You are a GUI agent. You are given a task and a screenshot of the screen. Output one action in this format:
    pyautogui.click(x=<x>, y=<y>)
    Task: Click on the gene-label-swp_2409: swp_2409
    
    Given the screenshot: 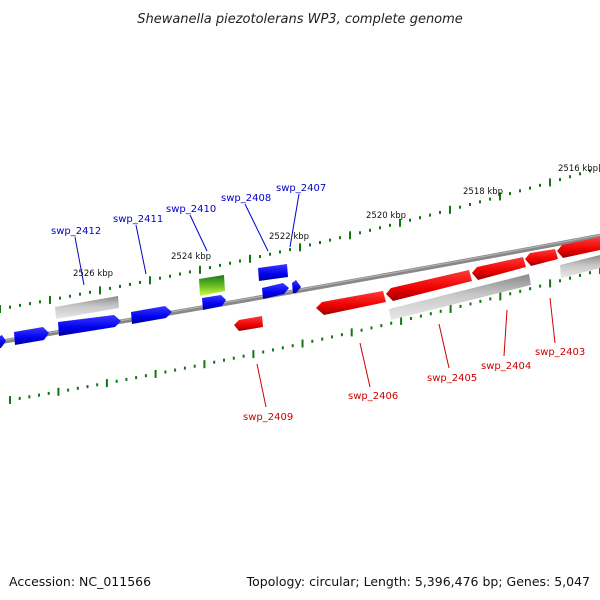 What is the action you would take?
    pyautogui.click(x=268, y=417)
    